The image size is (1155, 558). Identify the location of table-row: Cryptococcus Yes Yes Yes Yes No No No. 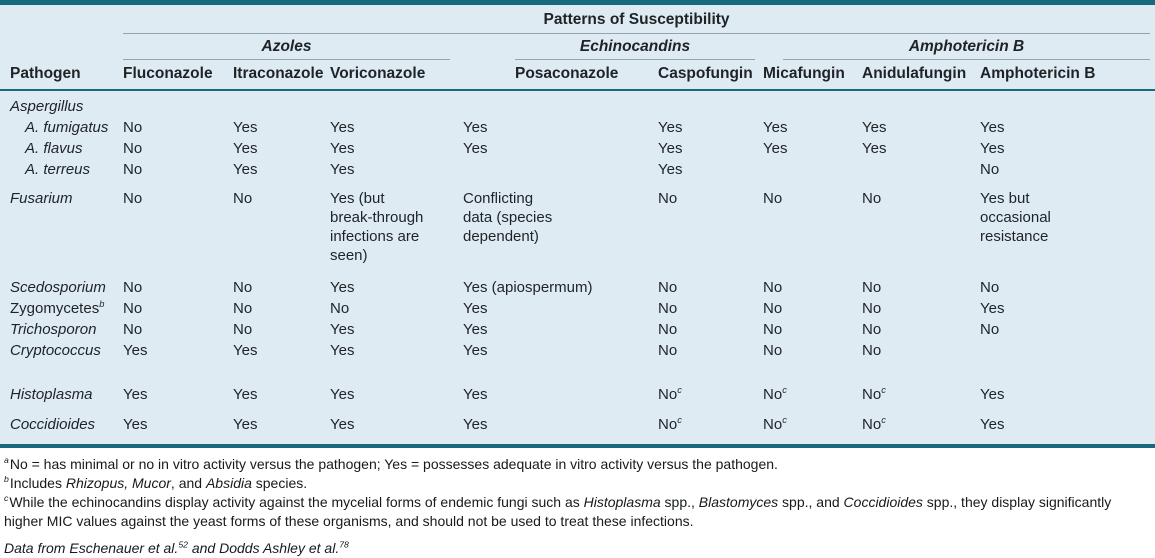
(577, 350).